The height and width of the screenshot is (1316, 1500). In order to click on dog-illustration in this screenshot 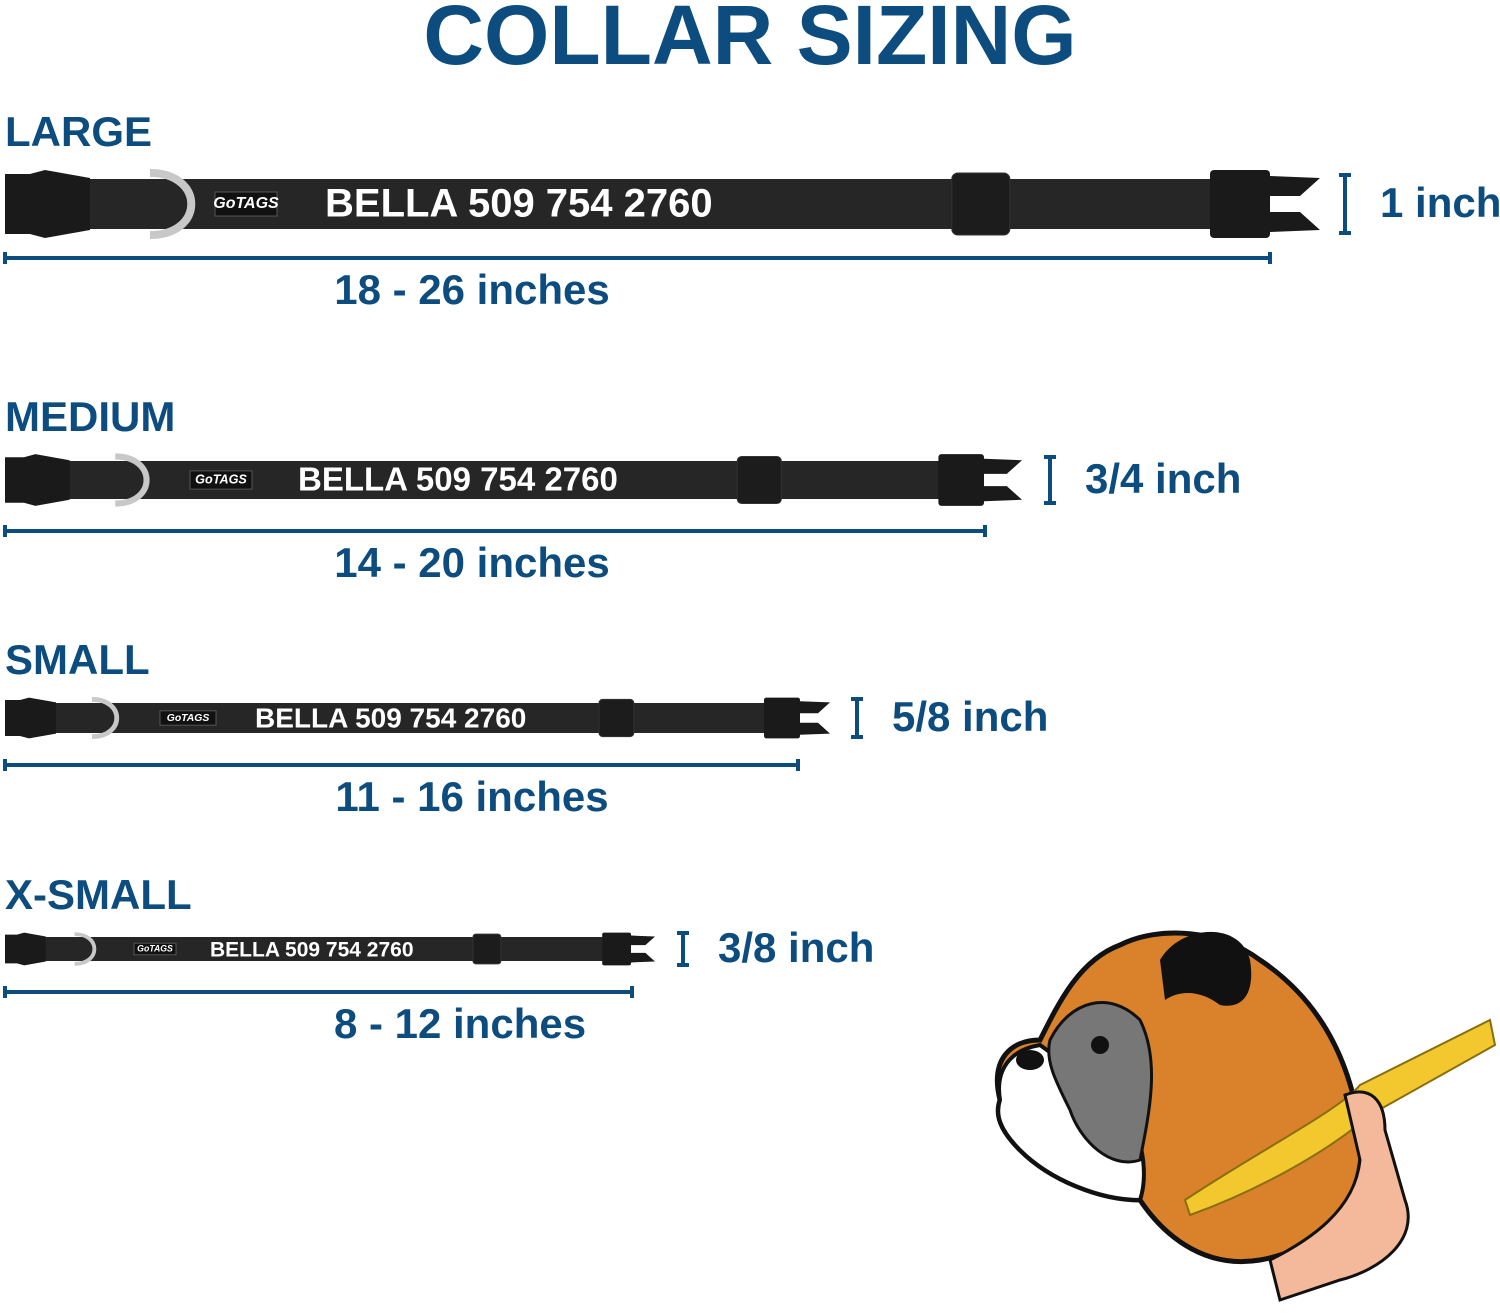, I will do `click(1245, 1116)`.